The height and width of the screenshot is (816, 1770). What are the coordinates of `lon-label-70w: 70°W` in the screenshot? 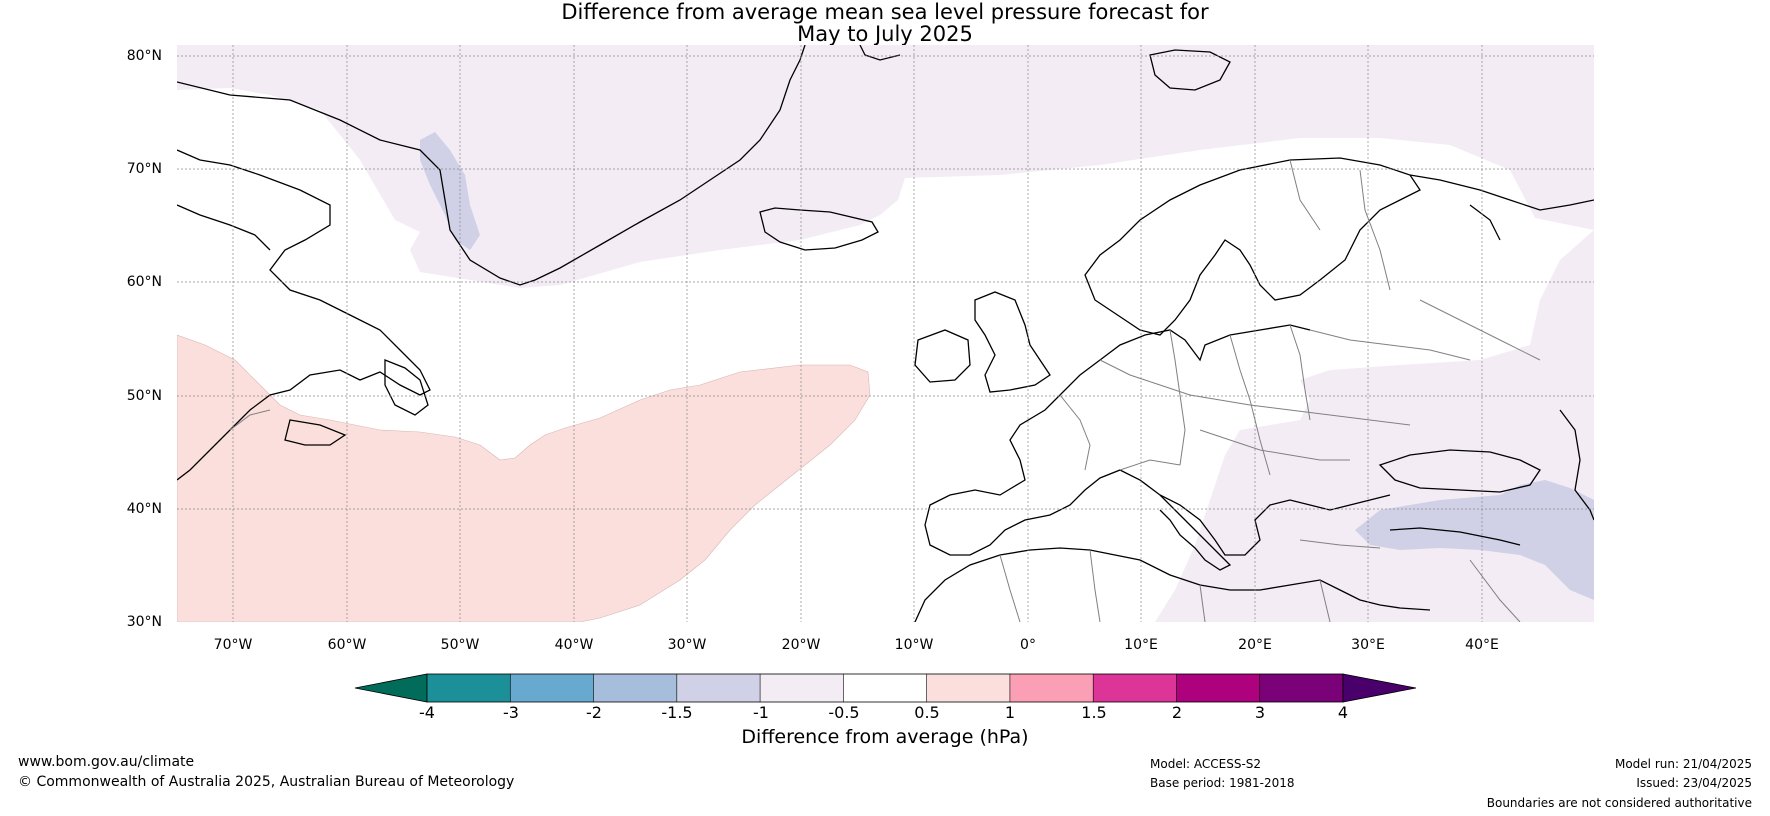 It's located at (233, 645).